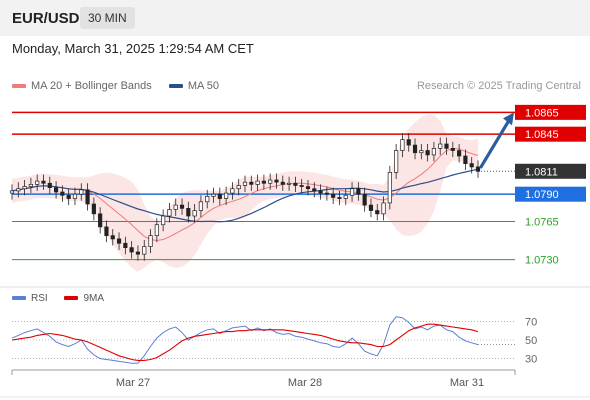 This screenshot has height=400, width=590. I want to click on rsi-line, so click(245, 340).